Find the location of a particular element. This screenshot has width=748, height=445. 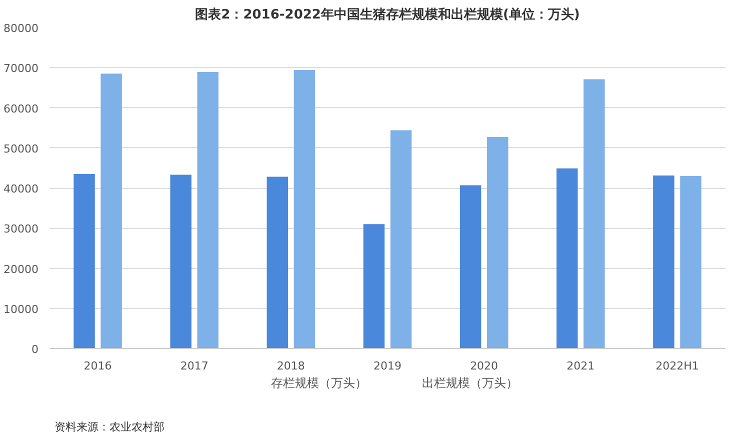

y-tick-label: 0 is located at coordinates (35, 349).